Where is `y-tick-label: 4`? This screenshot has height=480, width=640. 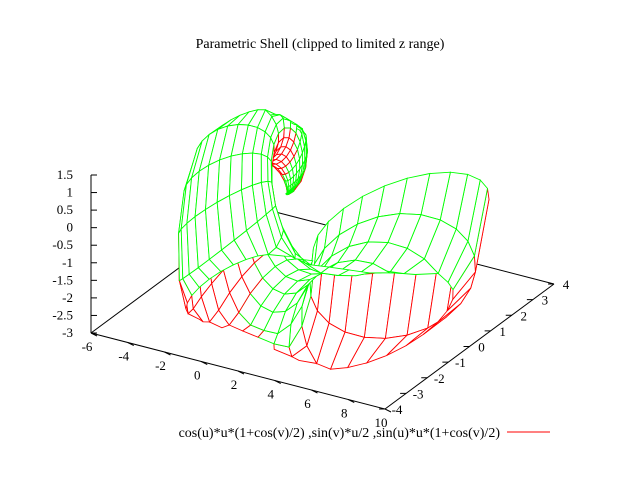
y-tick-label: 4 is located at coordinates (566, 284).